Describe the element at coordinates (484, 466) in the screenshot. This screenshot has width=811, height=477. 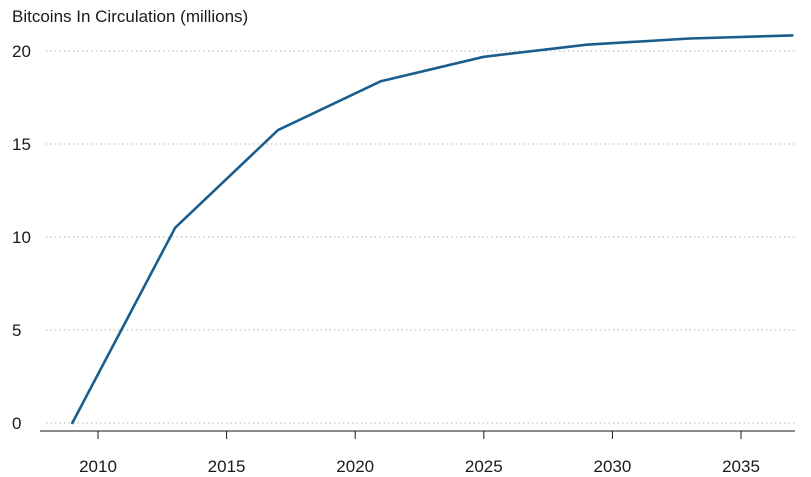
I see `x-tick-label-2025: 2025` at that location.